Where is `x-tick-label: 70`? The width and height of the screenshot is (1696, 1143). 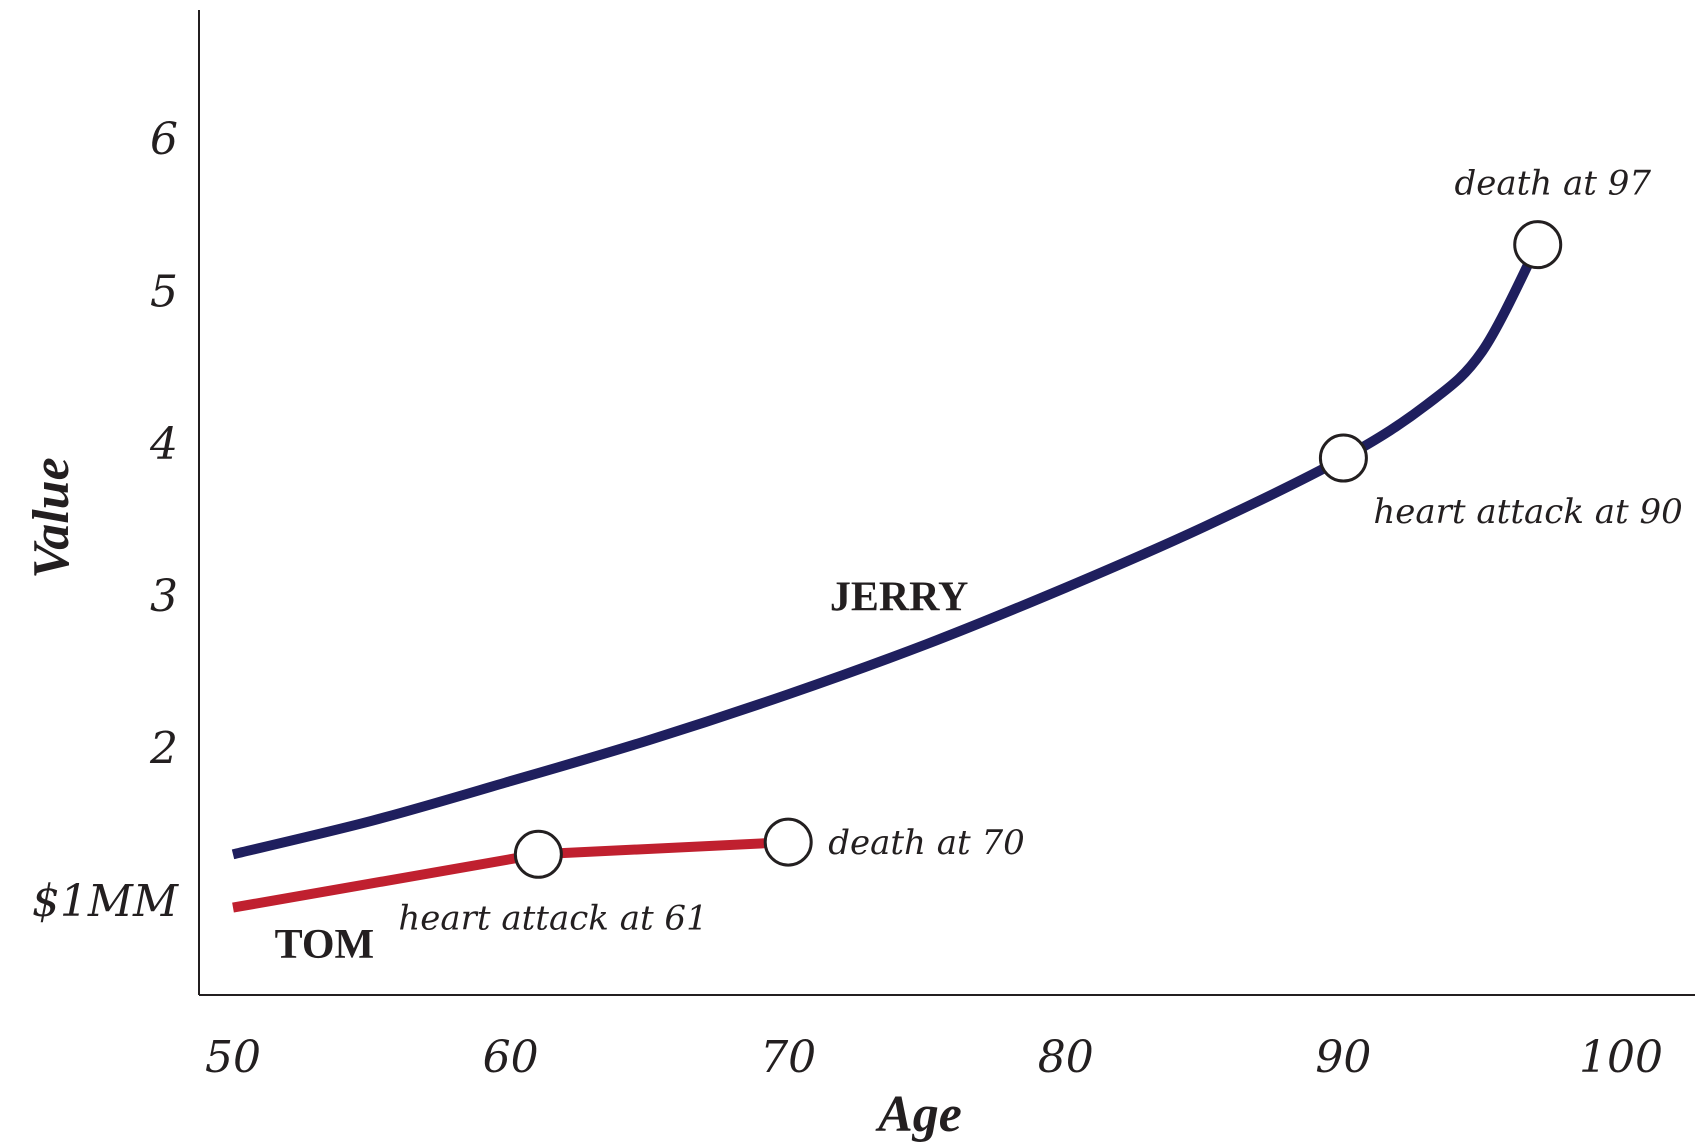
x-tick-label: 70 is located at coordinates (788, 1057).